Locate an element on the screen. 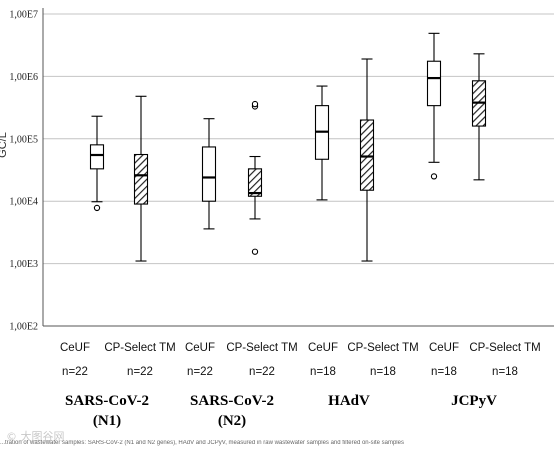 The width and height of the screenshot is (554, 450). group-sublabel: (N1) is located at coordinates (107, 421).